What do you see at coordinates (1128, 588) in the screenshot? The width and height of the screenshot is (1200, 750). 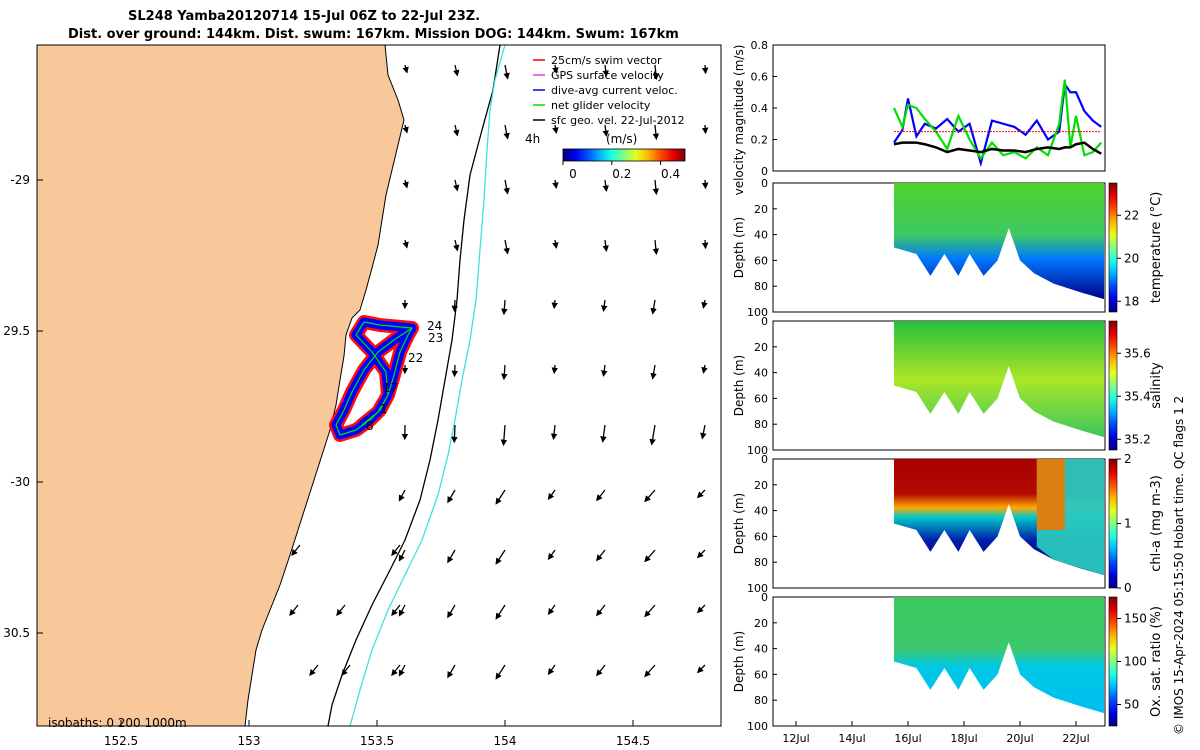 I see `colorbar-tick-label: 0` at bounding box center [1128, 588].